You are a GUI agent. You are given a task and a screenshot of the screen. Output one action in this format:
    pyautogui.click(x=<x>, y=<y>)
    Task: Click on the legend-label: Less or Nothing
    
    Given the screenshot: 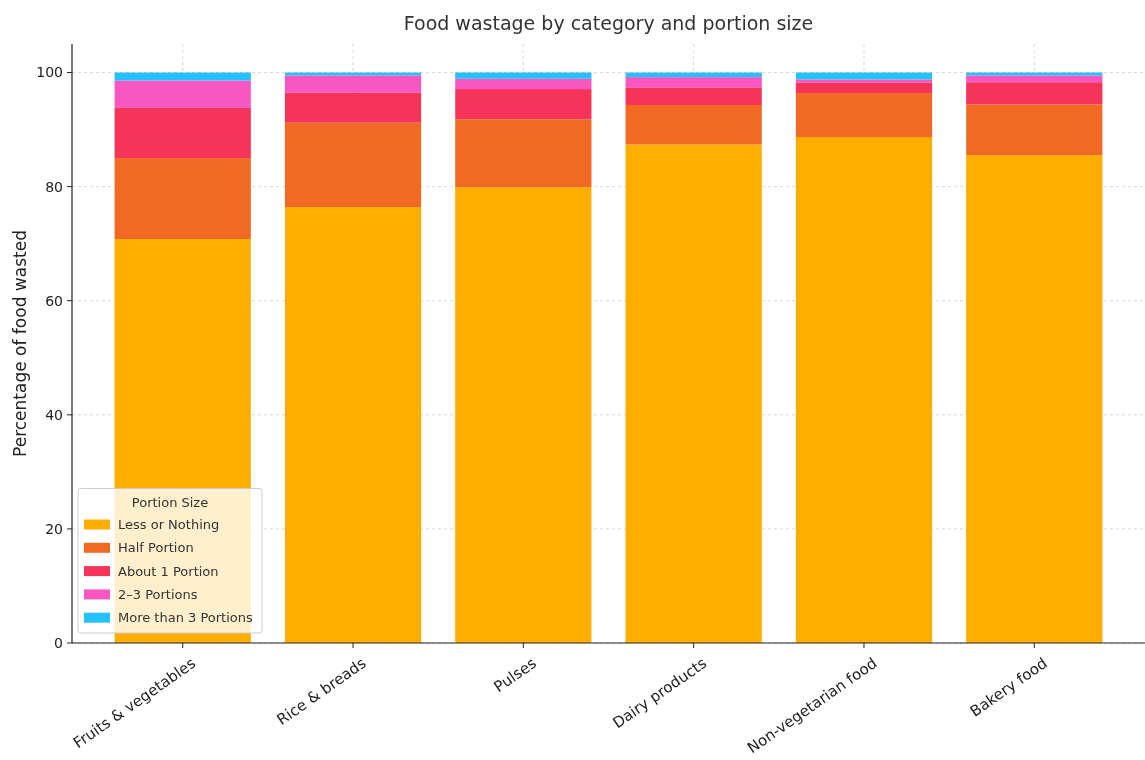 What is the action you would take?
    pyautogui.click(x=169, y=525)
    